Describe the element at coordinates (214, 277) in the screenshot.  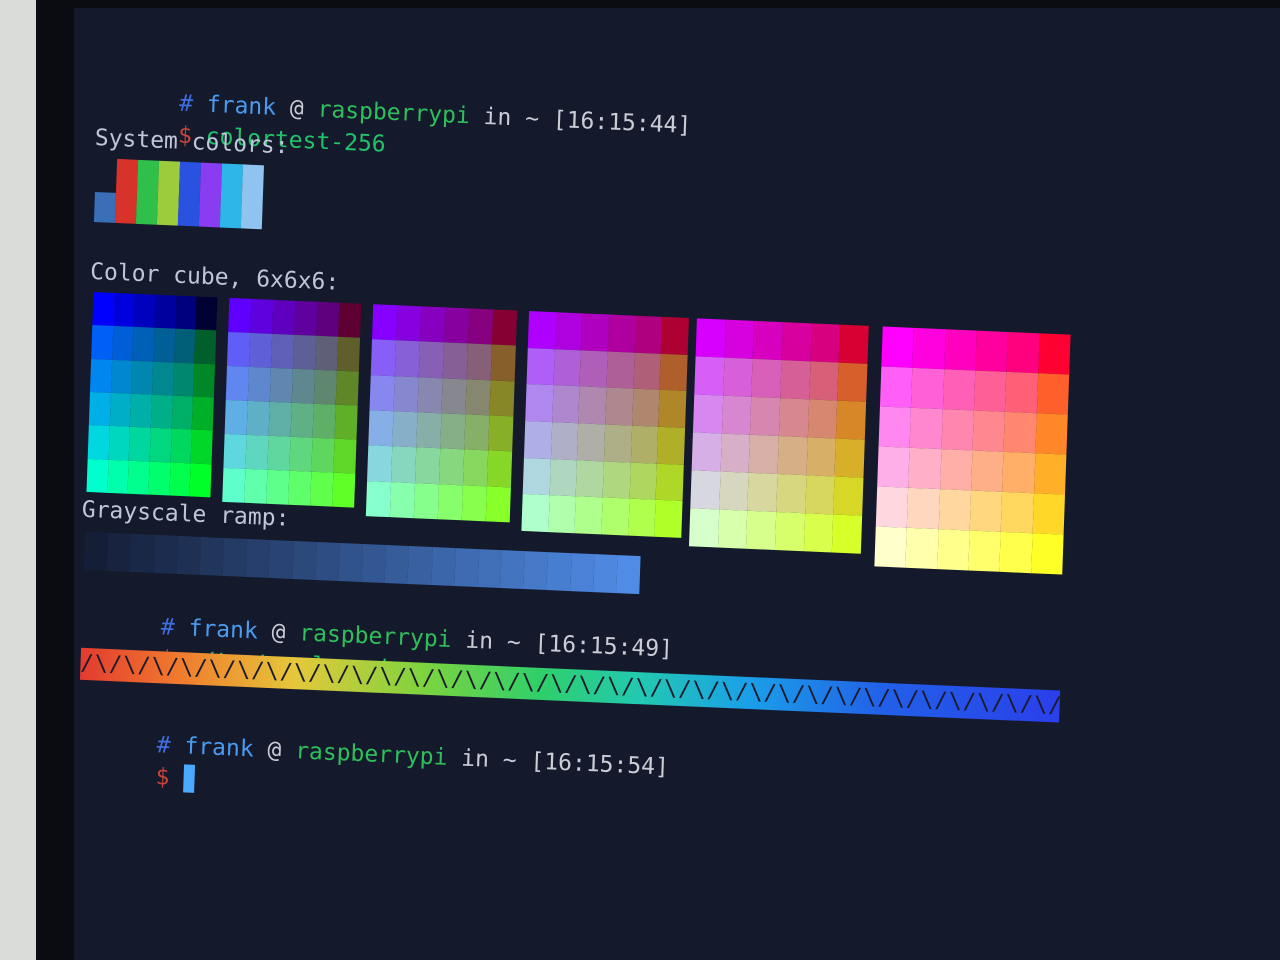
I see `color-cube-label: Color cube, 6x6x6:` at that location.